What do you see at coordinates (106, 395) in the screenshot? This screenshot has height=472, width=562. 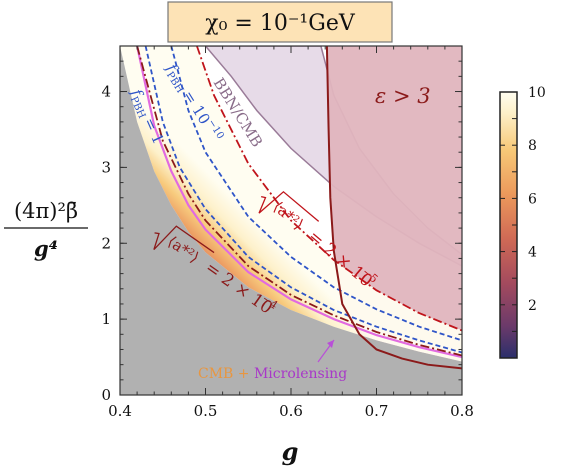 I see `y-tick-label: 0` at bounding box center [106, 395].